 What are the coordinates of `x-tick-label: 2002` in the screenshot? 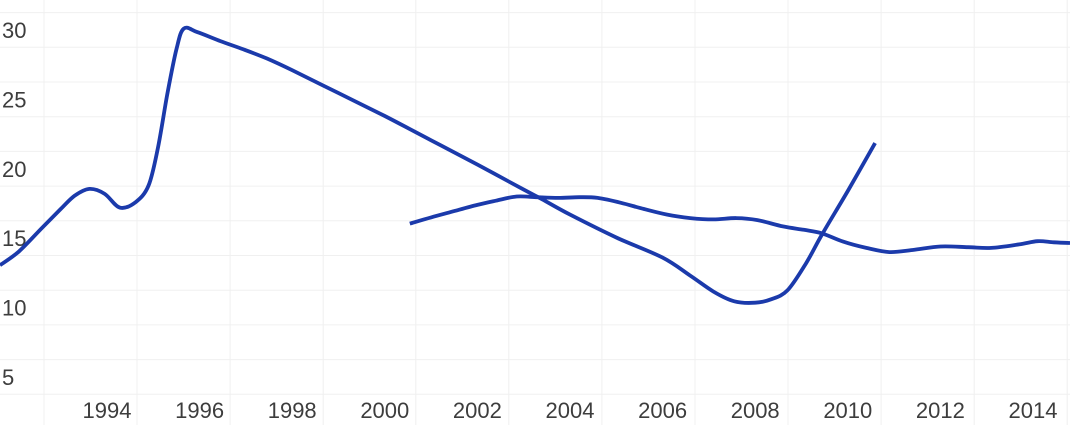 It's located at (477, 410).